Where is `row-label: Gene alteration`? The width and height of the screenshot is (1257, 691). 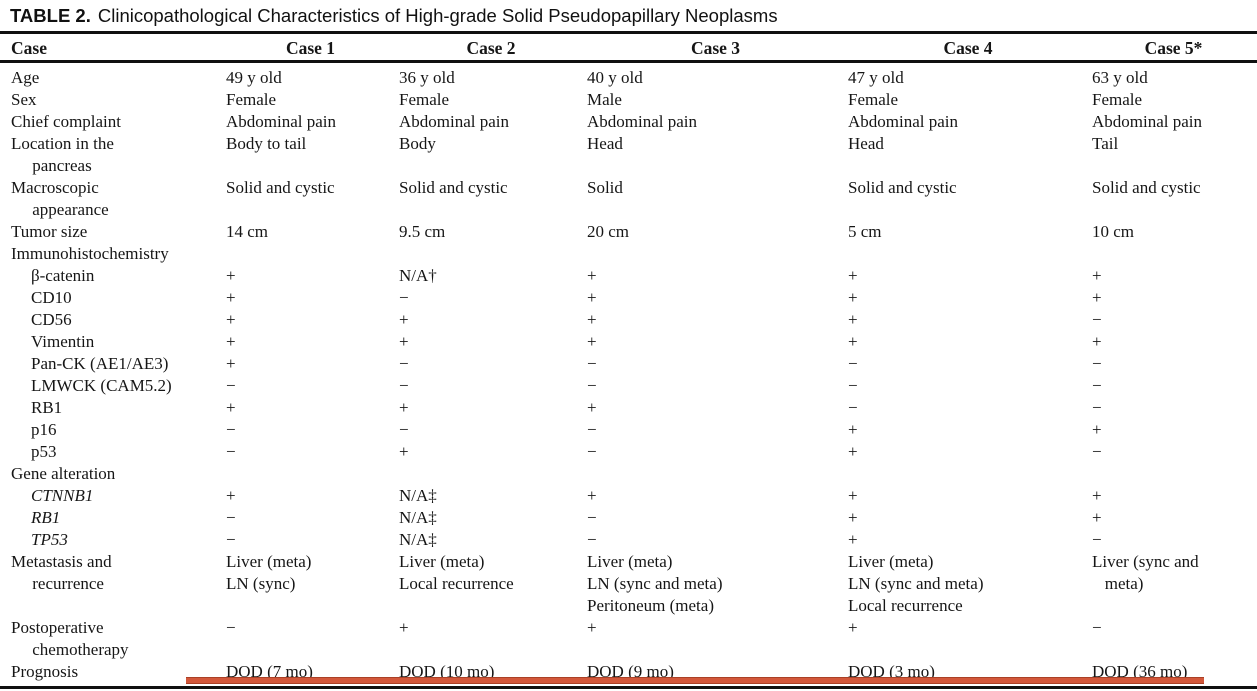 row-label: Gene alteration is located at coordinates (63, 473).